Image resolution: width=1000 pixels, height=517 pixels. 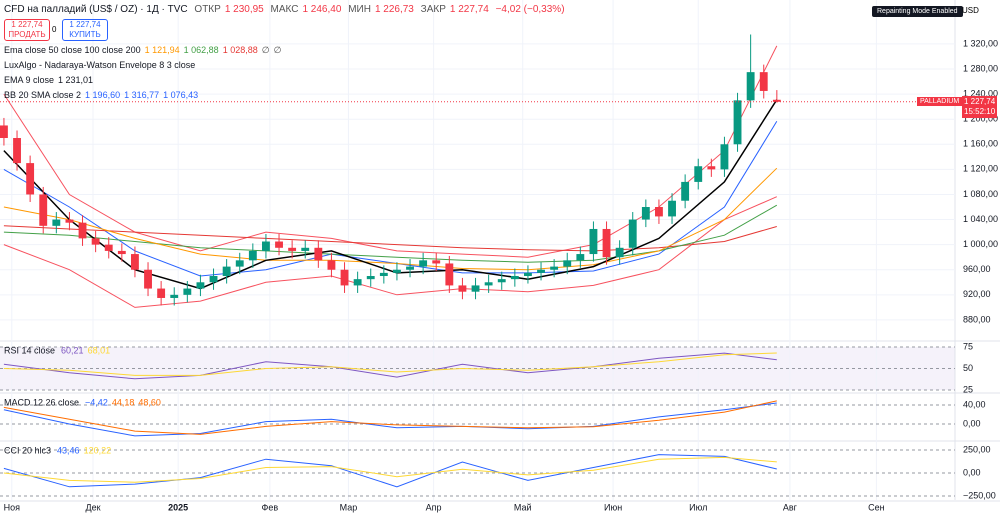 I want to click on x-tick-label: Июл, so click(x=698, y=507).